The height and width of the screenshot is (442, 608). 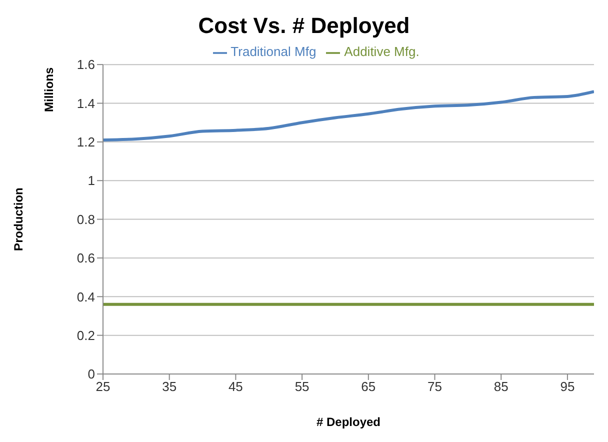 I want to click on x-tick-label: 65, so click(x=368, y=386).